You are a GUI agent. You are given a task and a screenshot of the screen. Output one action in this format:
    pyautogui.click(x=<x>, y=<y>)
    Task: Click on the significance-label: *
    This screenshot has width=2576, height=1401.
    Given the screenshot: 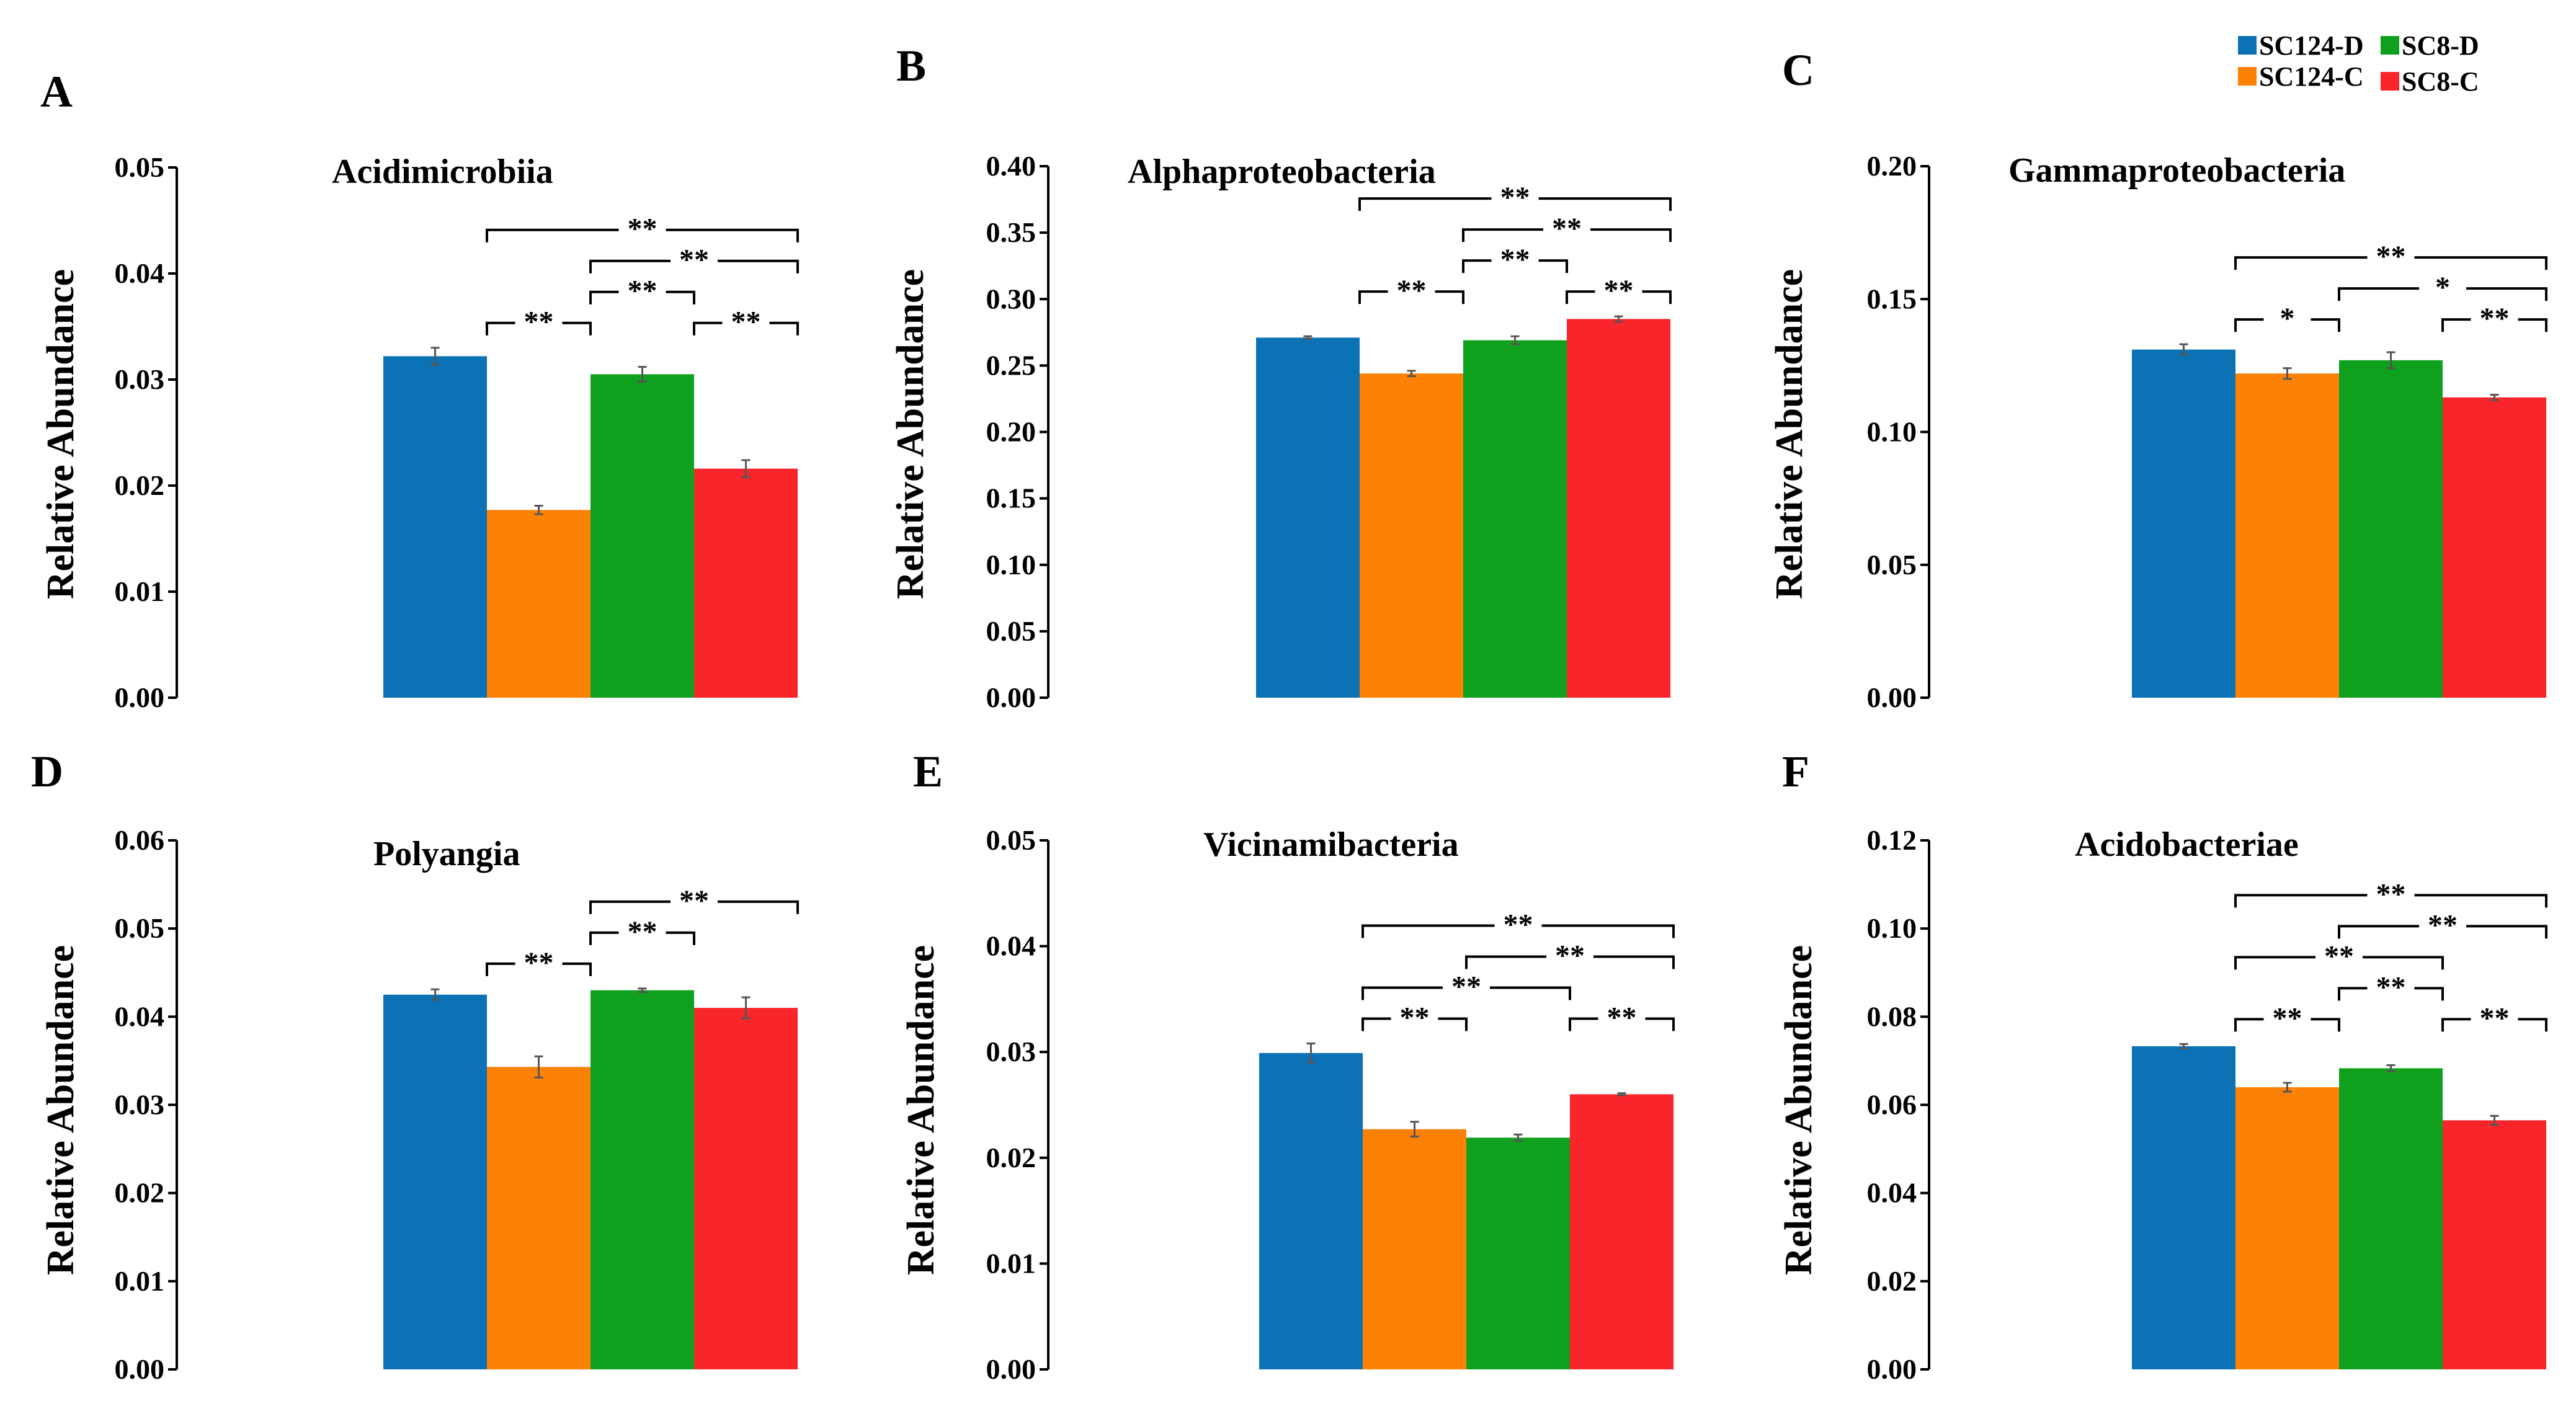 What is the action you would take?
    pyautogui.click(x=2442, y=287)
    